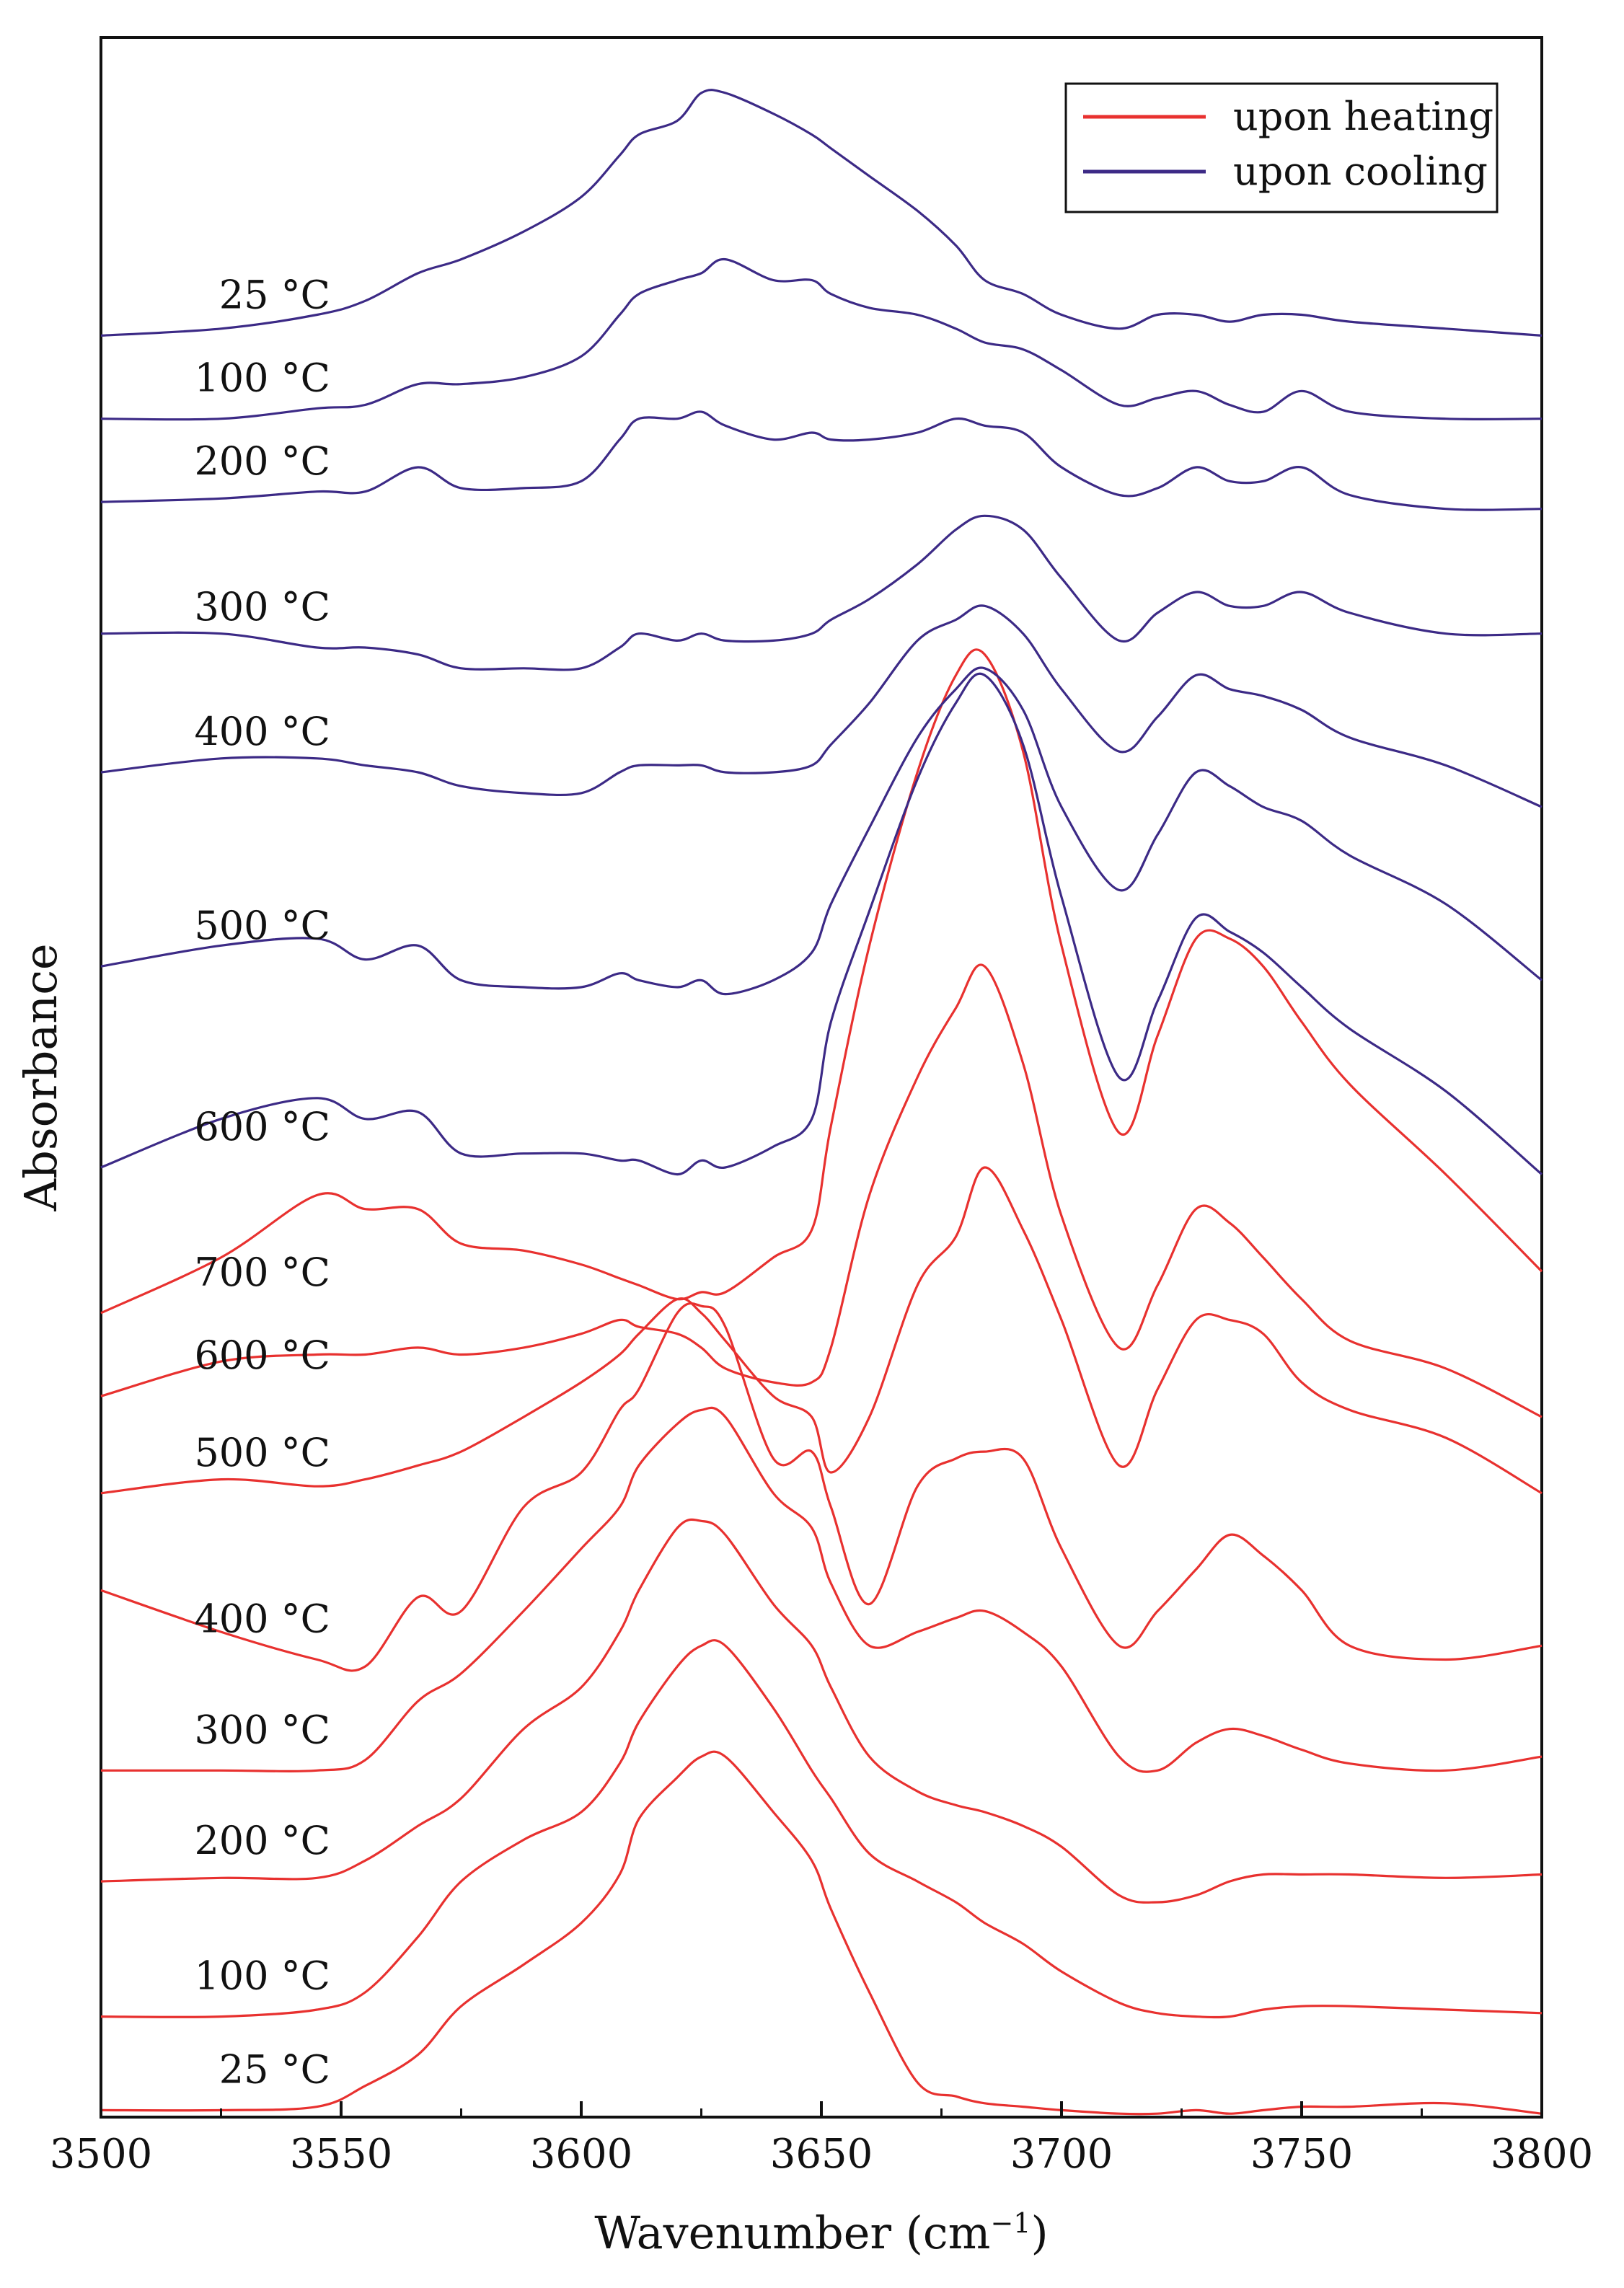 This screenshot has height=2288, width=1624. Describe the element at coordinates (262, 1840) in the screenshot. I see `curve-label-heating-200c: 200 °C` at that location.